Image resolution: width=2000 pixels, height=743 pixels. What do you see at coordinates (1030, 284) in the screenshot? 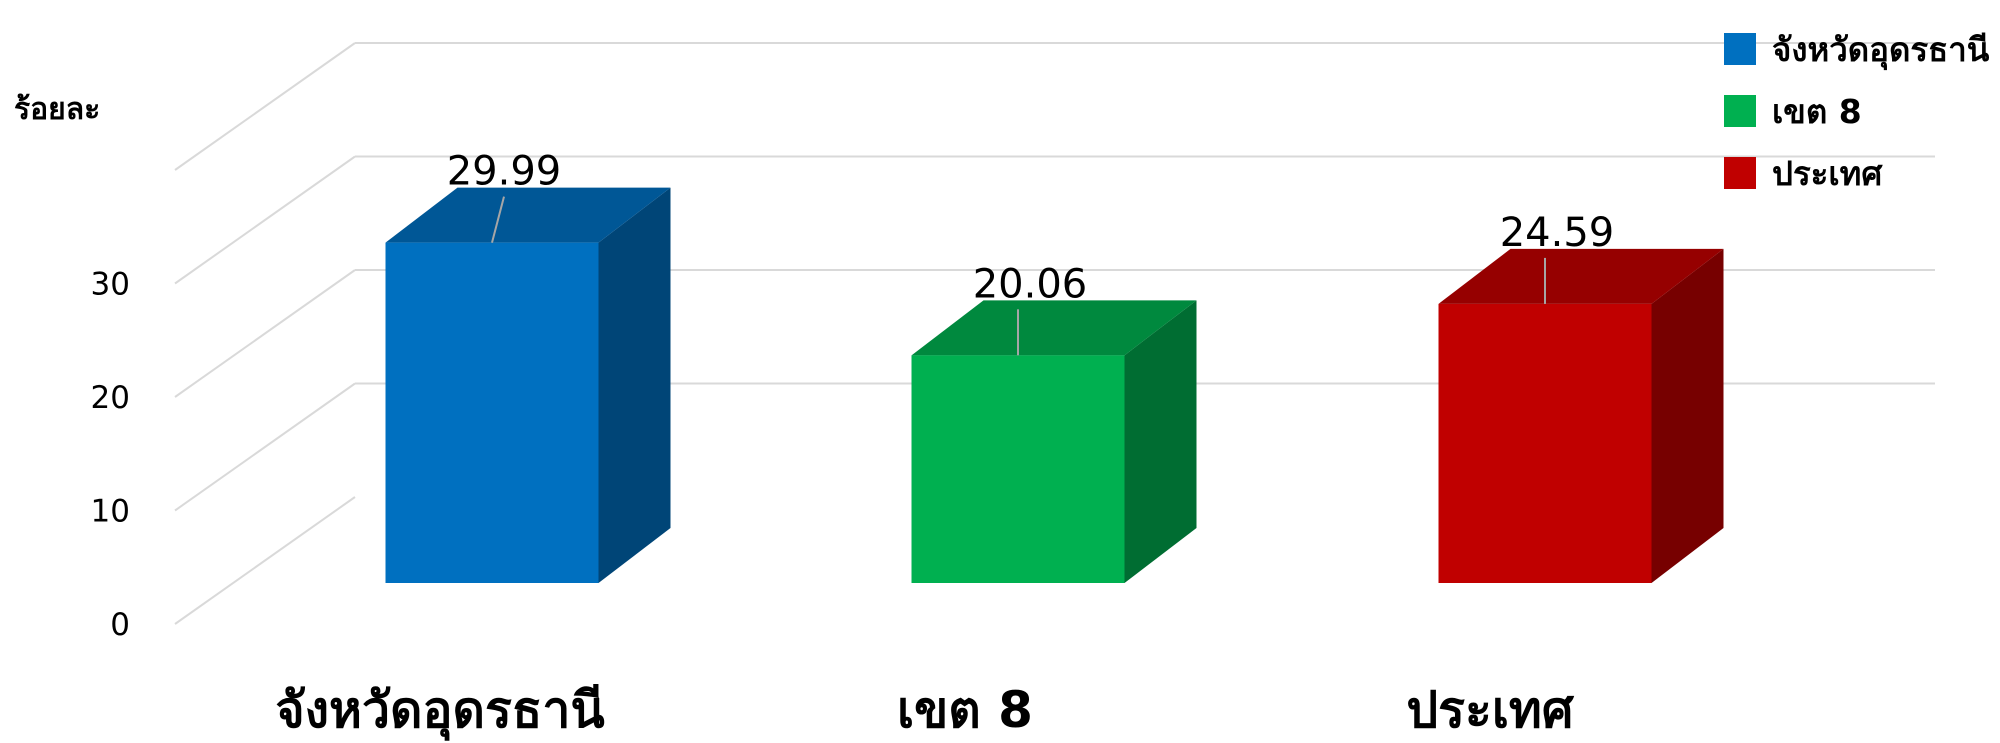
I see `data-label: 20.06` at bounding box center [1030, 284].